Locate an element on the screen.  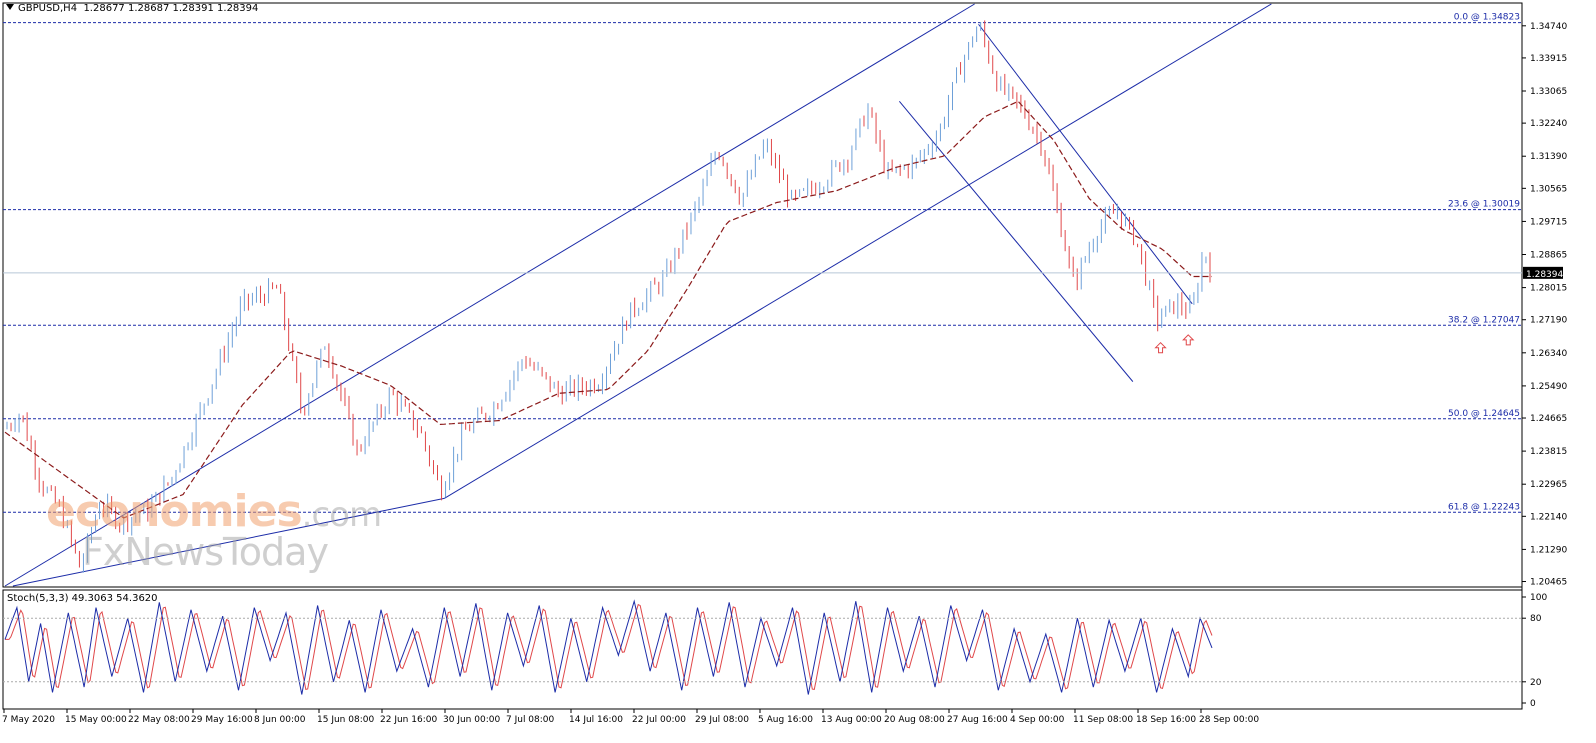
stoch-signal-line is located at coordinates (609, 646).